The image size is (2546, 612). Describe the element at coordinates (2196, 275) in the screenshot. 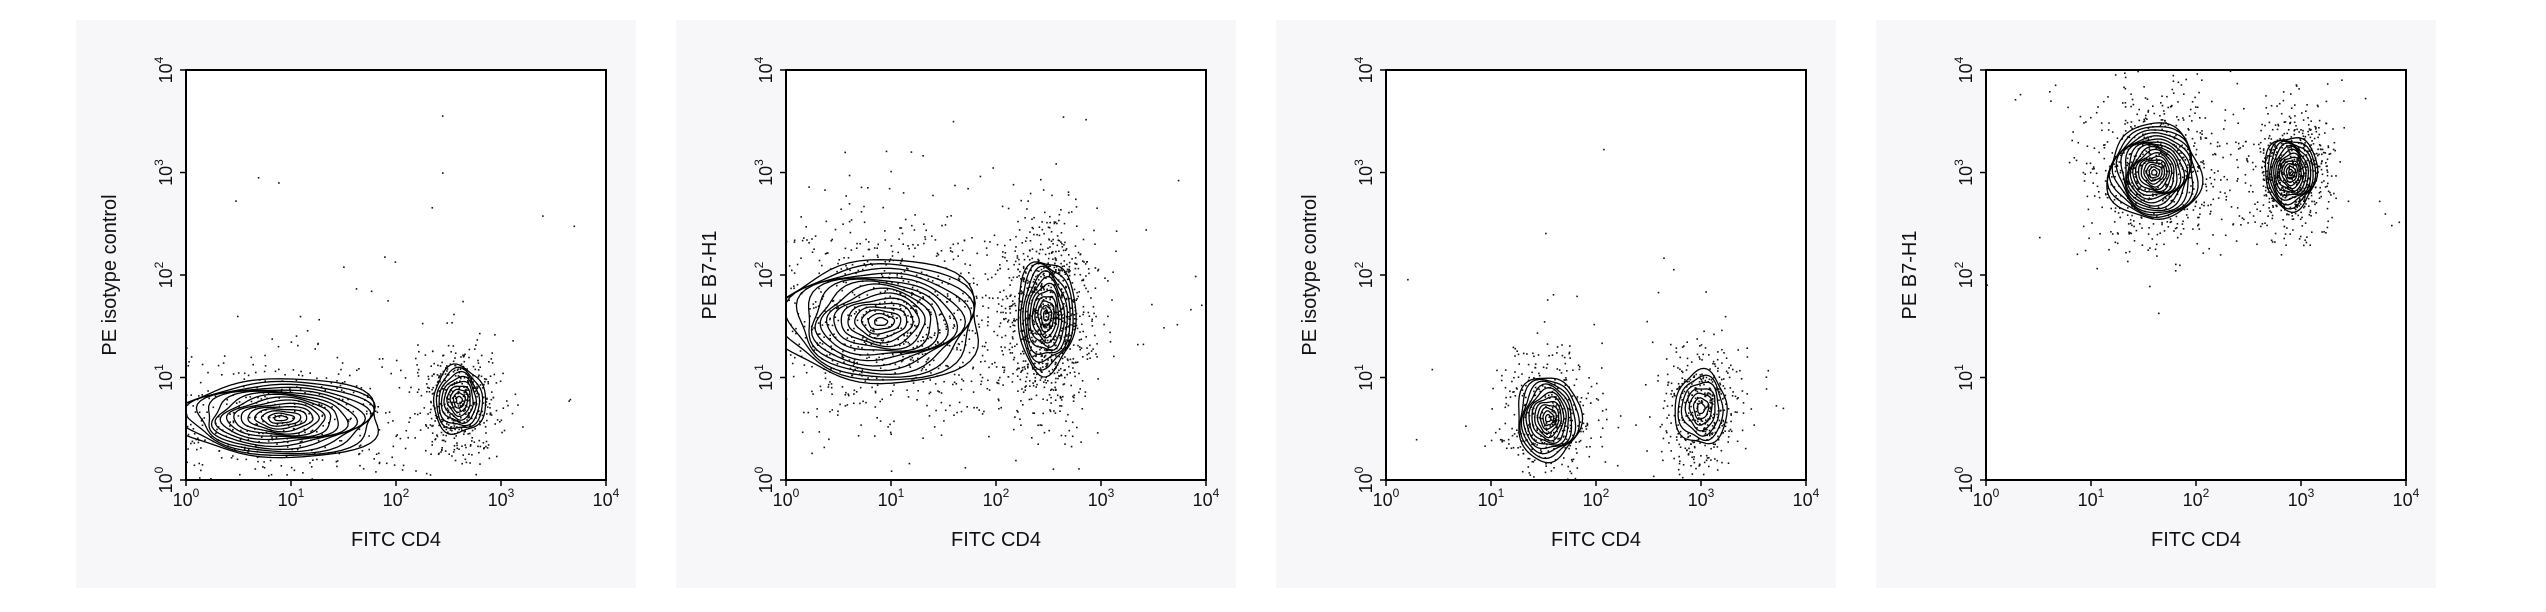

I see `plot-area` at that location.